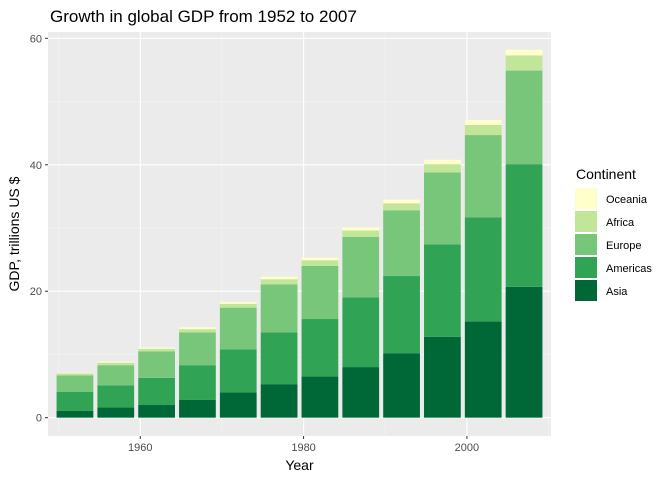  Describe the element at coordinates (279, 358) in the screenshot. I see `bar-americas-1977` at that location.